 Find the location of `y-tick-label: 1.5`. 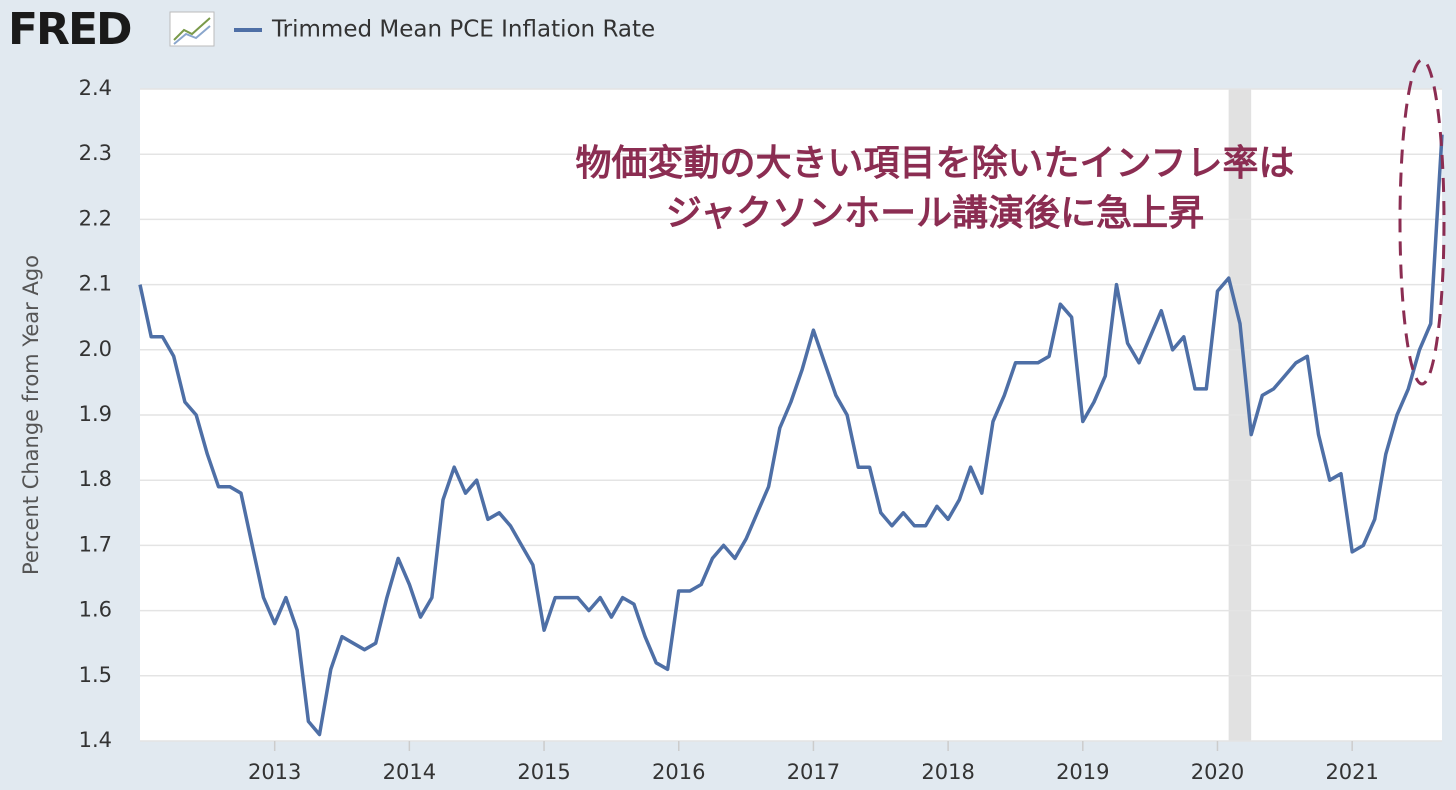

y-tick-label: 1.5 is located at coordinates (95, 675).